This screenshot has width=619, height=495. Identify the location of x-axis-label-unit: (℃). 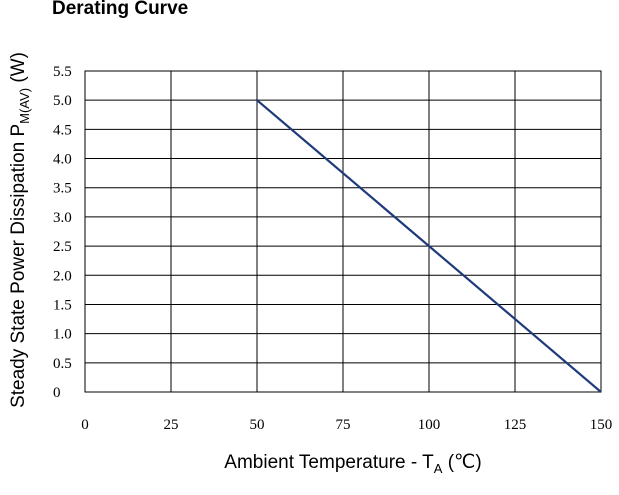
(461, 462).